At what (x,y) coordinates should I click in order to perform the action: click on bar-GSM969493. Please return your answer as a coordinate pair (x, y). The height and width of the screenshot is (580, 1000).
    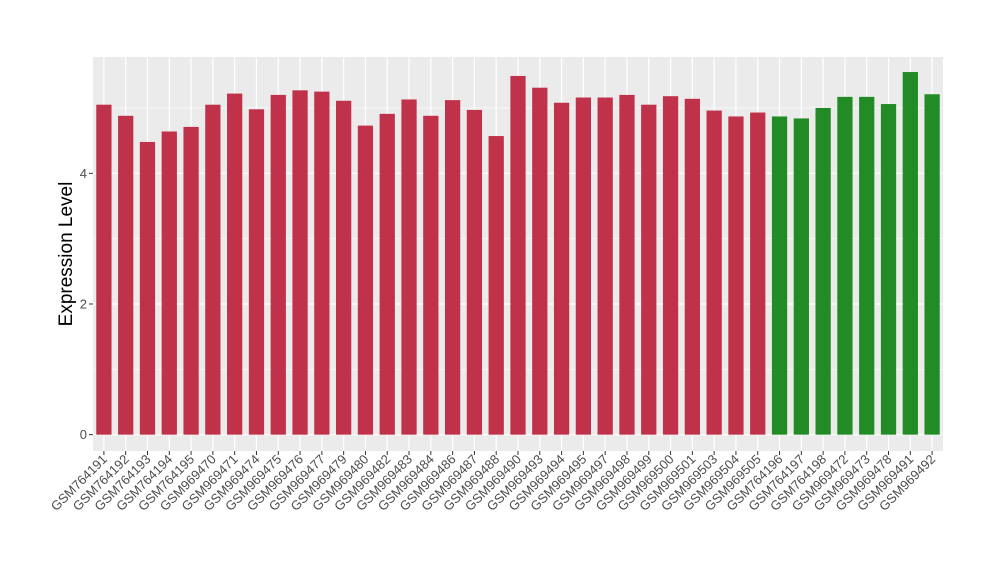
    Looking at the image, I should click on (540, 261).